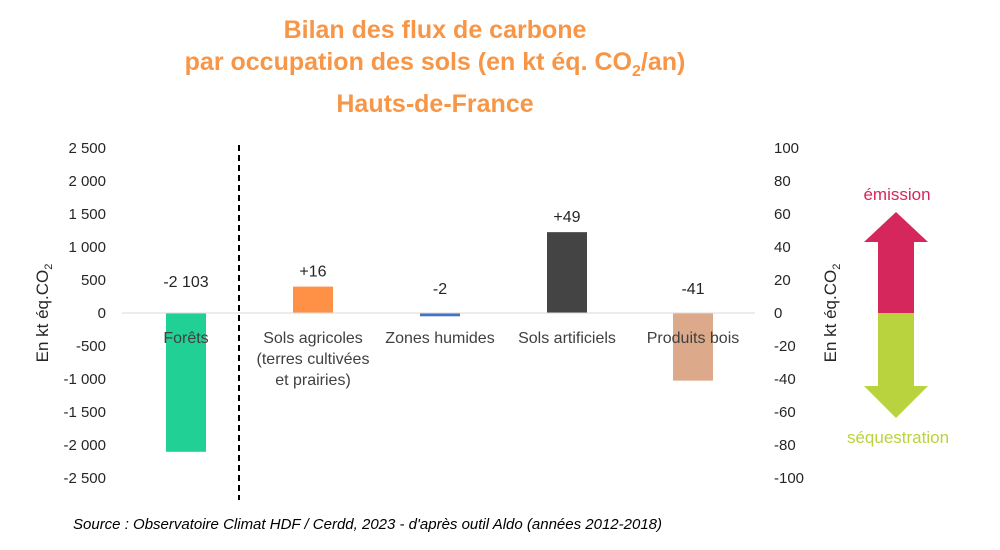 This screenshot has width=1000, height=550. What do you see at coordinates (785, 346) in the screenshot?
I see `right-tick-label: -20` at bounding box center [785, 346].